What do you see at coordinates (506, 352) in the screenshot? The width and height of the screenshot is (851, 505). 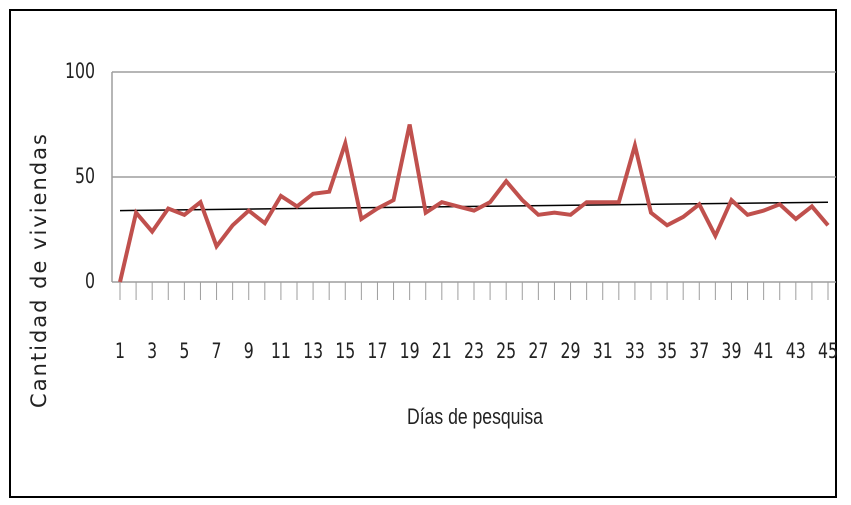 I see `x-tick-label: 25` at bounding box center [506, 352].